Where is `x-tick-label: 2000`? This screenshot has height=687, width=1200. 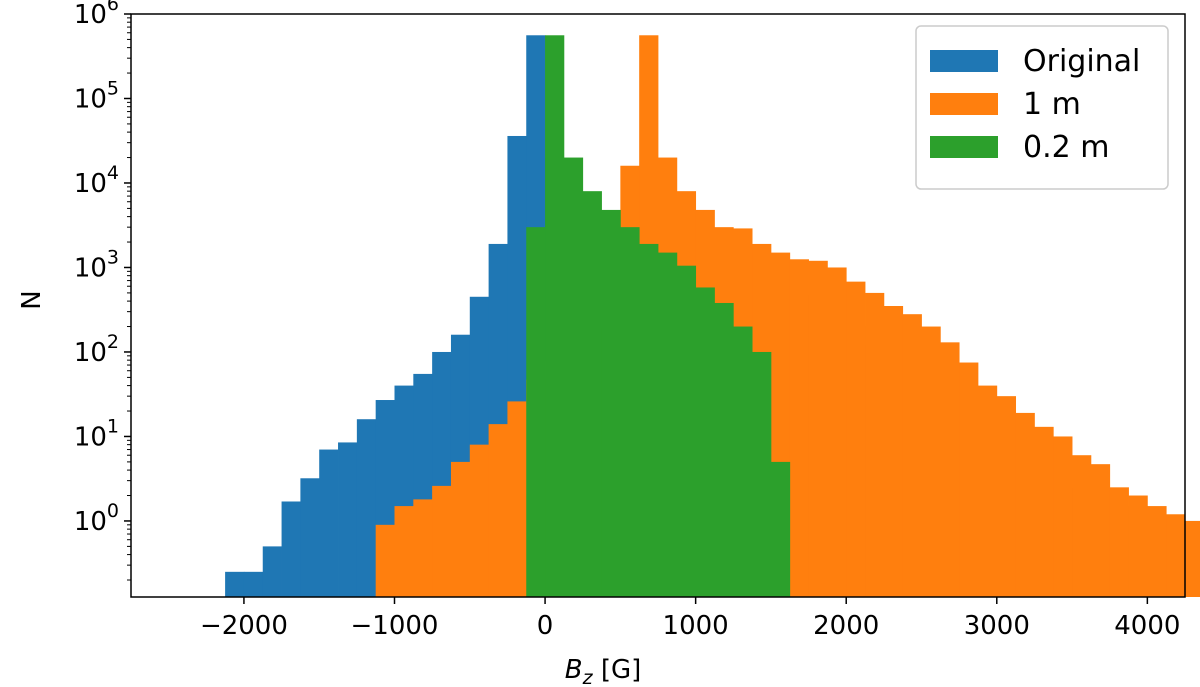 x-tick-label: 2000 is located at coordinates (846, 626).